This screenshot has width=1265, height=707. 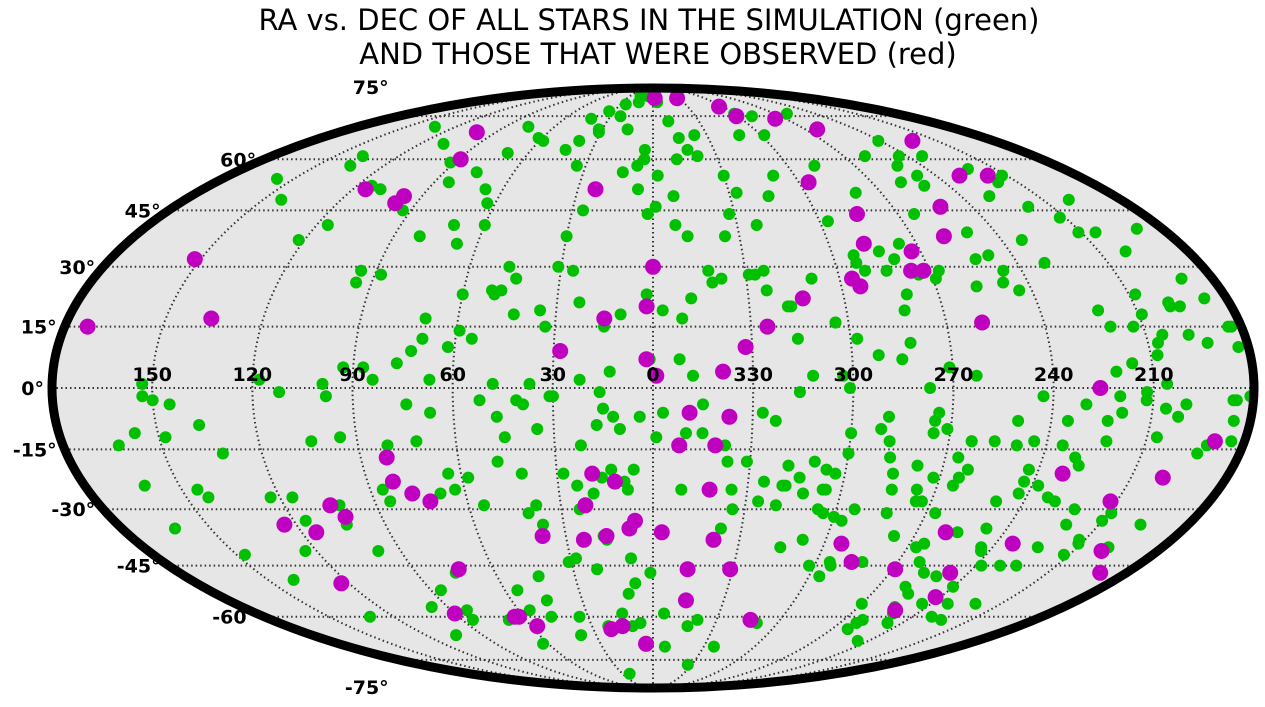 I want to click on dec-tick-label: 30°, so click(x=77, y=268).